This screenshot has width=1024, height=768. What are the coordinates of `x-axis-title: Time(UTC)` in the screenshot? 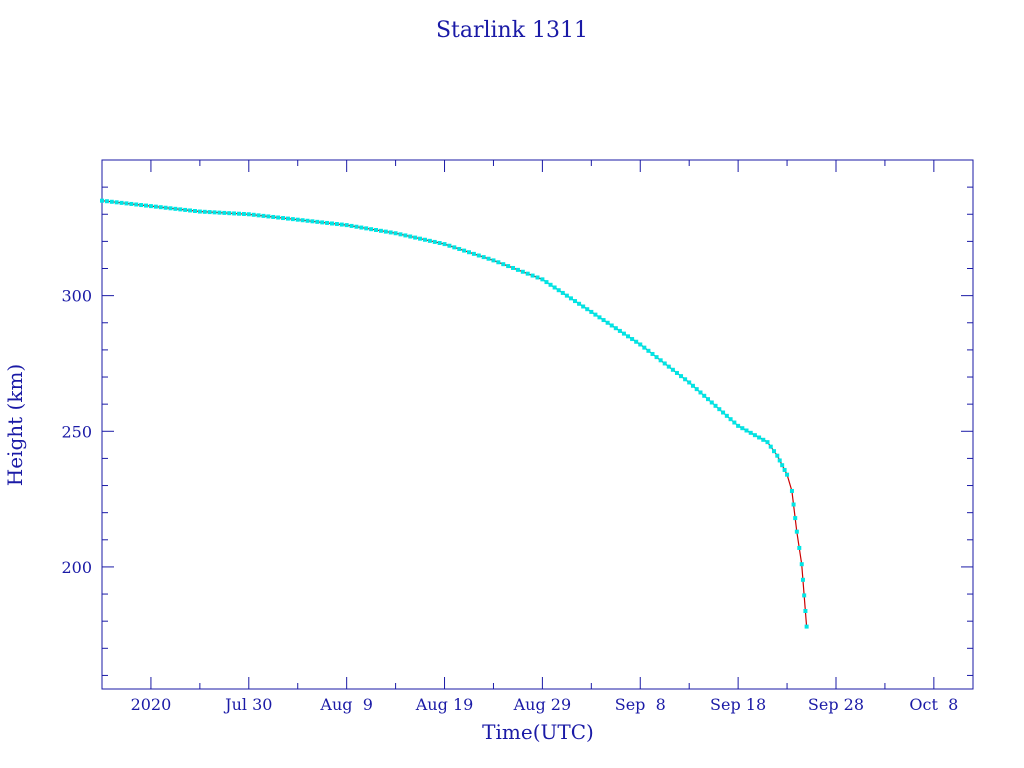 It's located at (538, 732).